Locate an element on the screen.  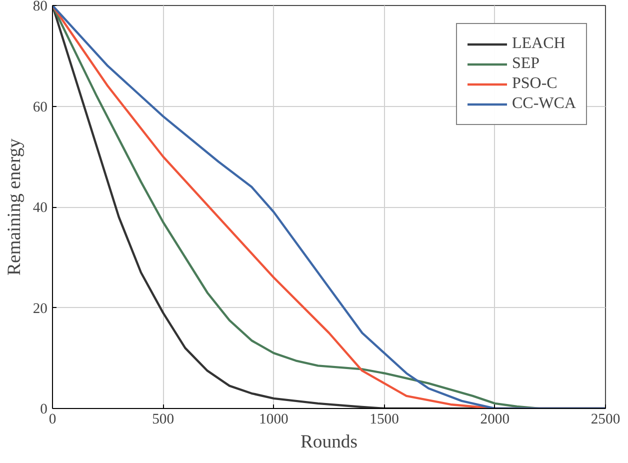
legend-label: PSO-C is located at coordinates (535, 84).